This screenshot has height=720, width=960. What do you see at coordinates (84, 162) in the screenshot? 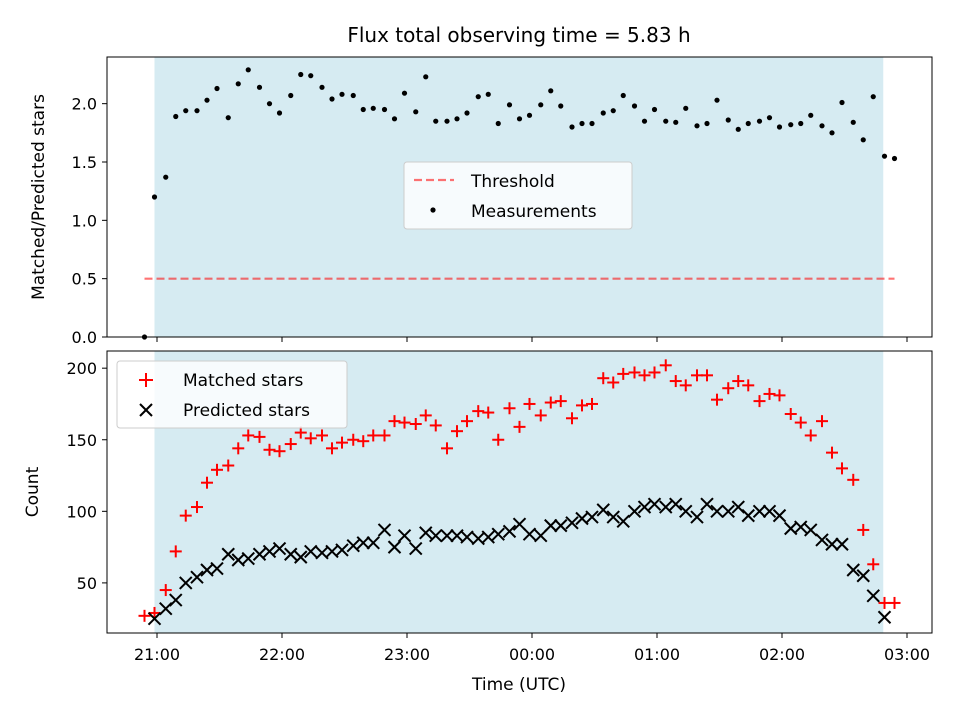
I see `ratio-y-tick-label: 1.5` at bounding box center [84, 162].